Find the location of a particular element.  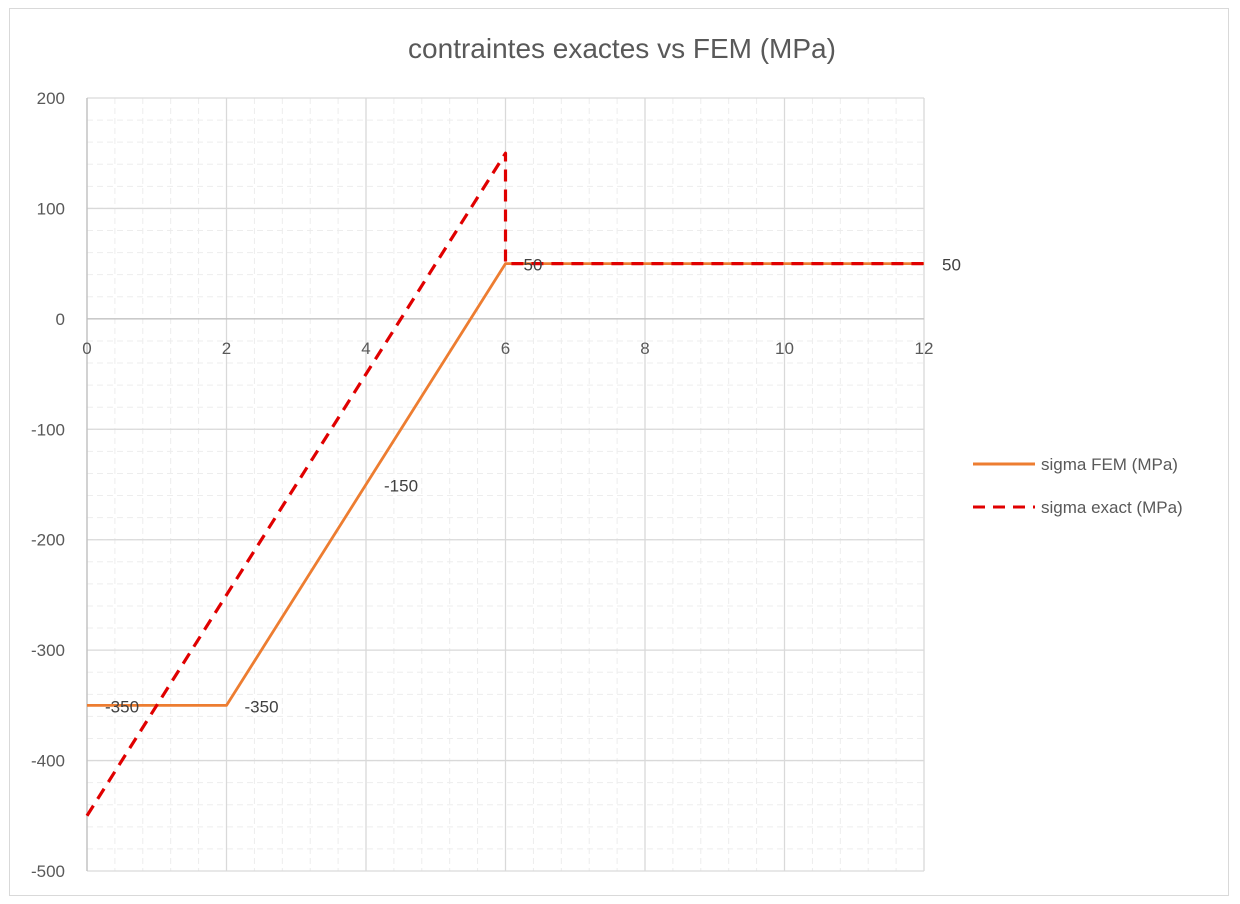

data-label: -150 is located at coordinates (401, 486).